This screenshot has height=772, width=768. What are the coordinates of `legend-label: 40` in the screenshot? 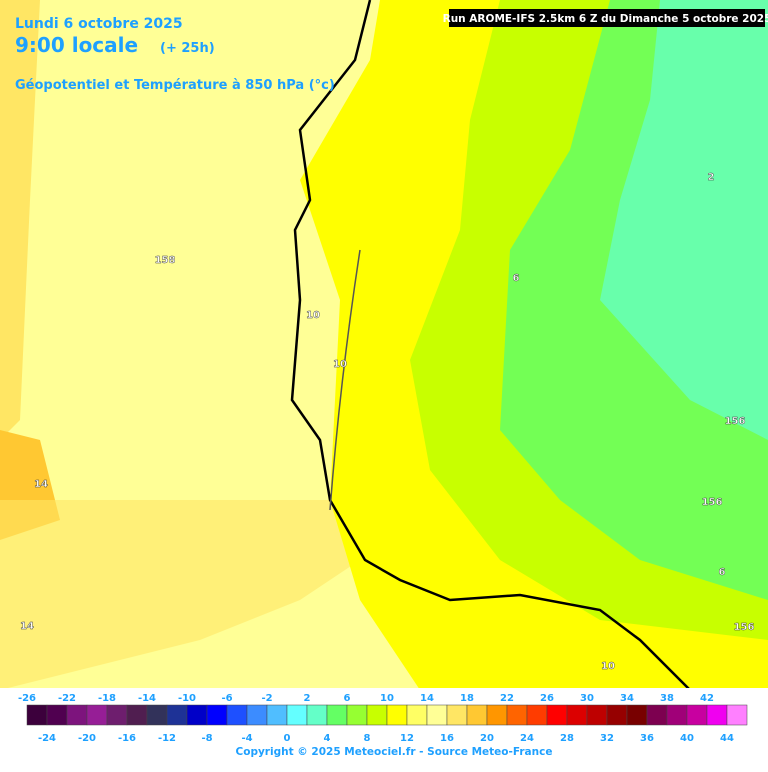 It's located at (687, 738).